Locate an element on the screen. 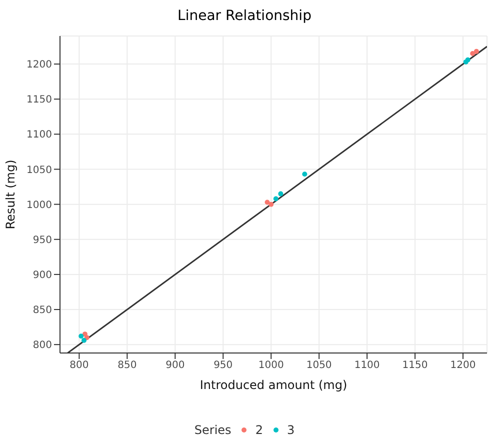  x-tick-label: 1100 is located at coordinates (367, 366).